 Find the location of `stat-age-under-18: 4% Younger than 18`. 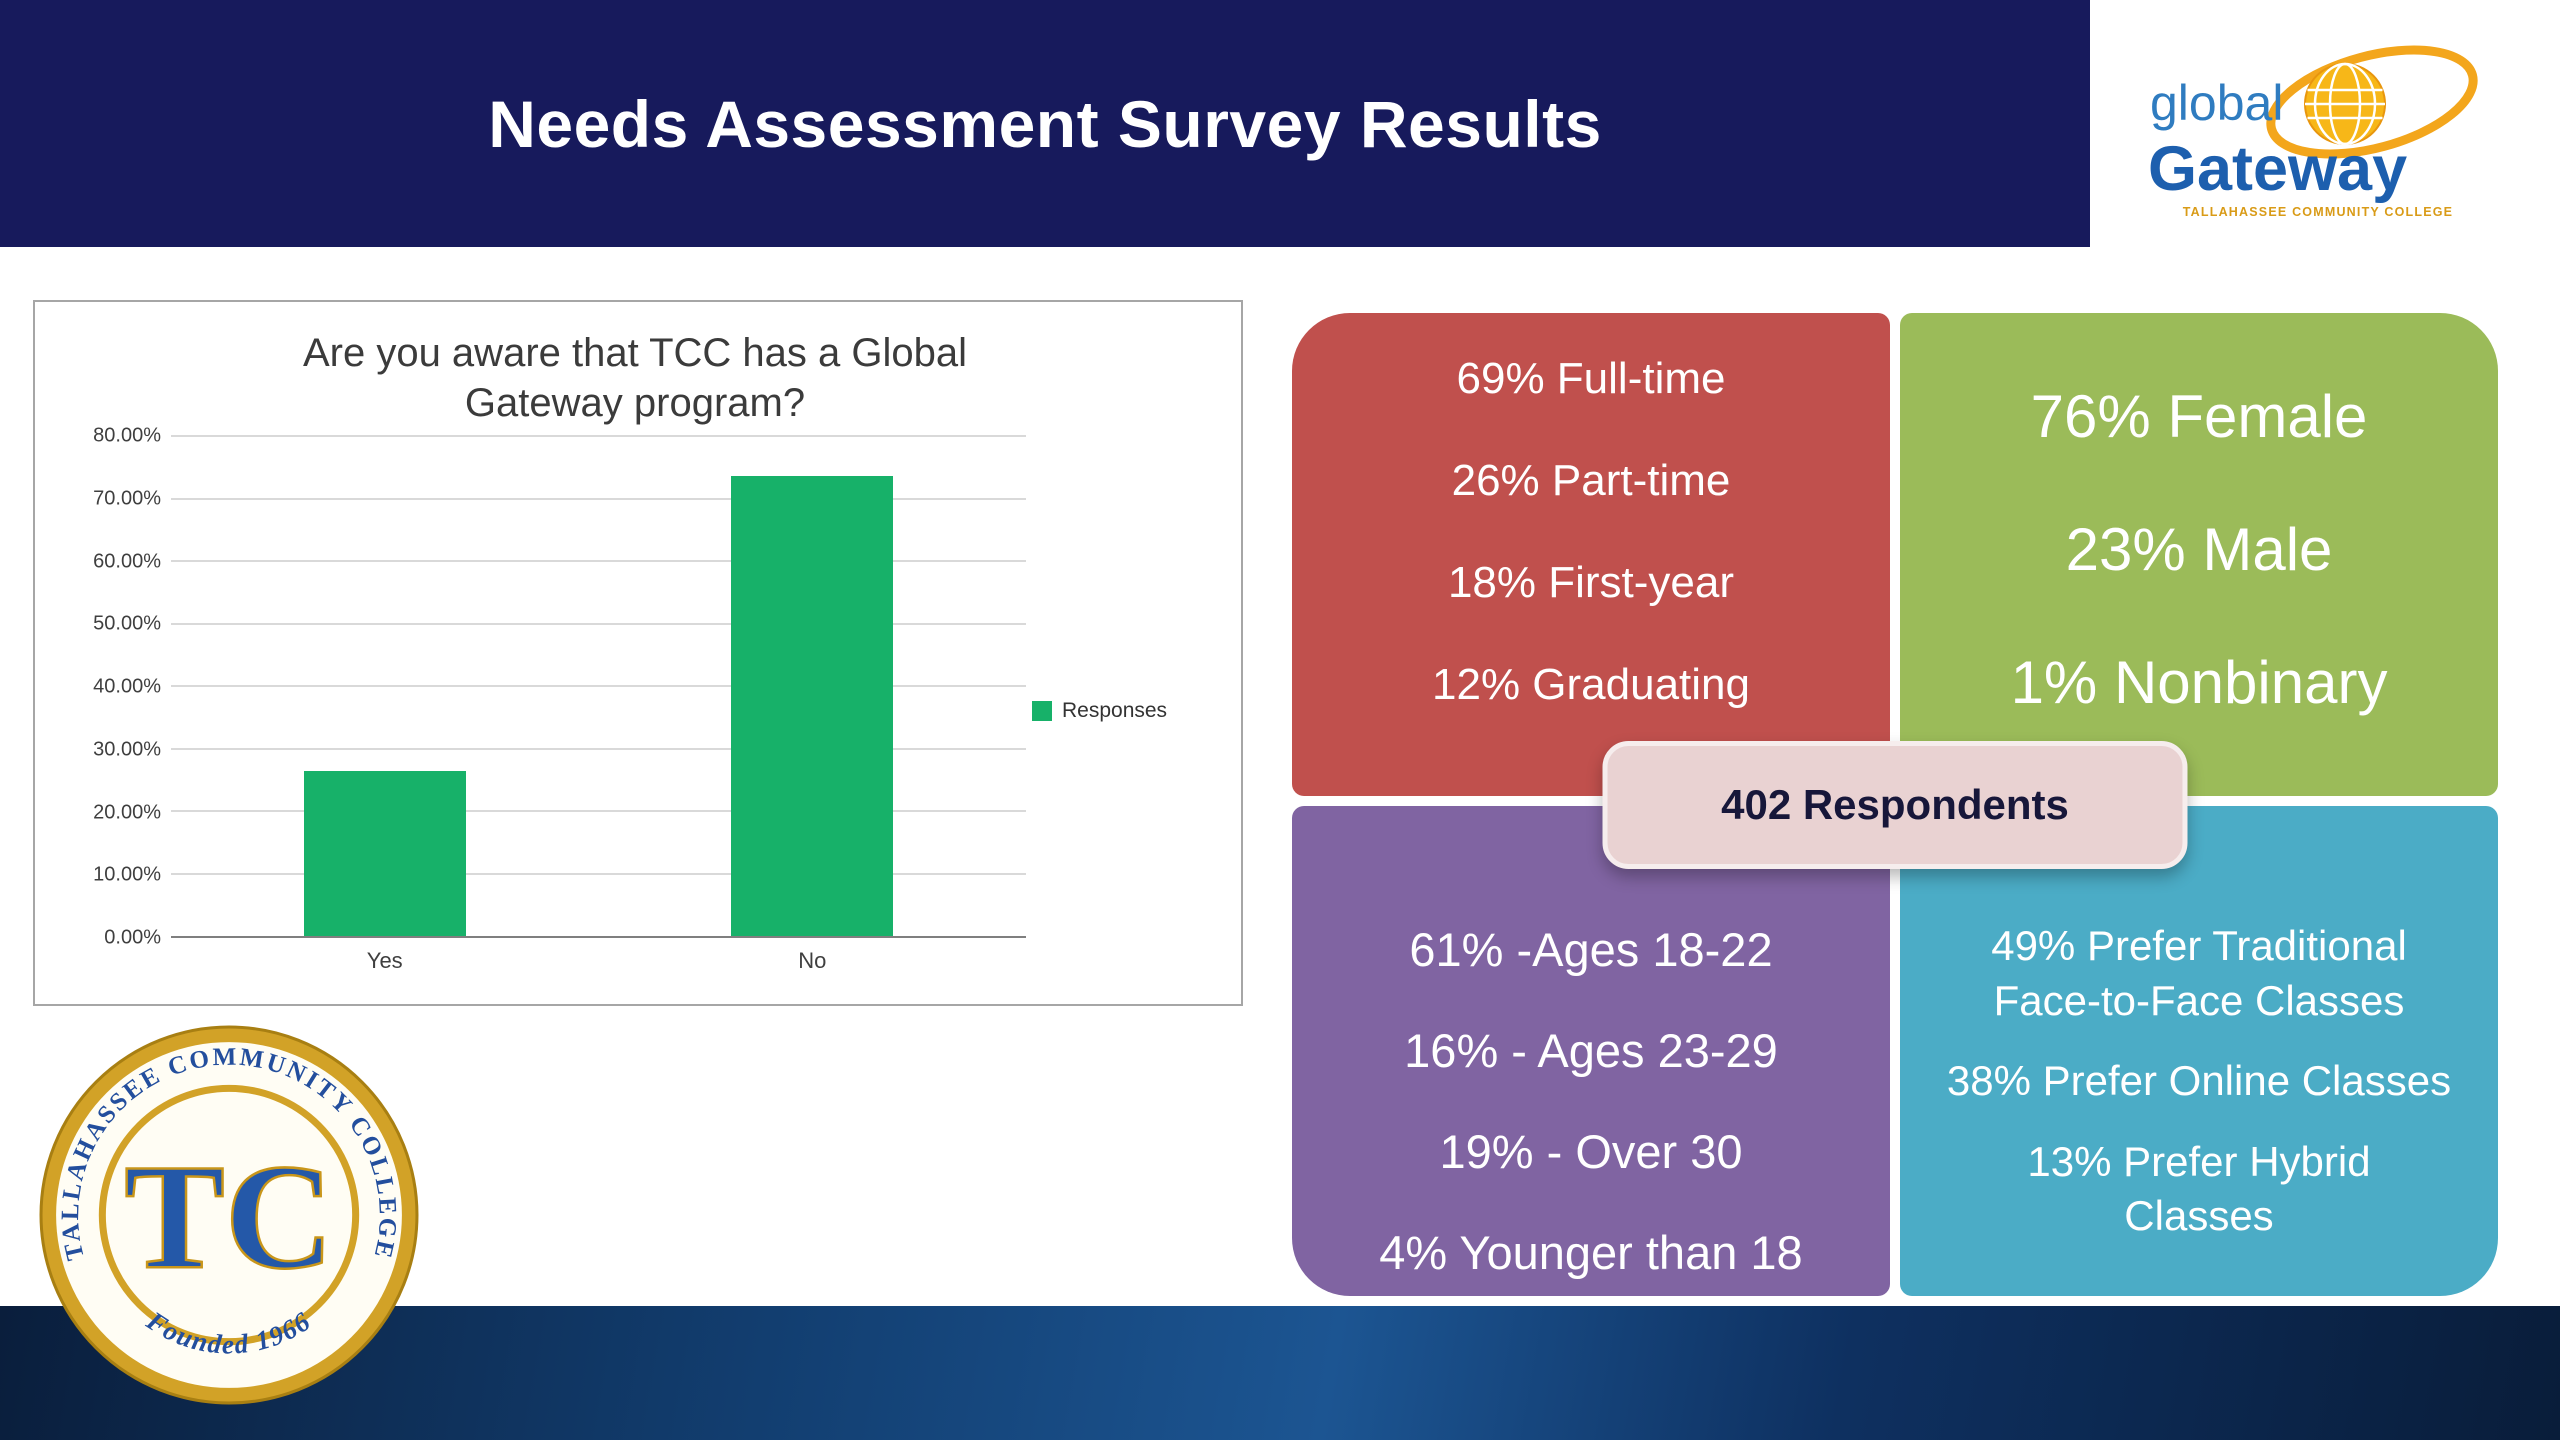

stat-age-under-18: 4% Younger than 18 is located at coordinates (1591, 1252).